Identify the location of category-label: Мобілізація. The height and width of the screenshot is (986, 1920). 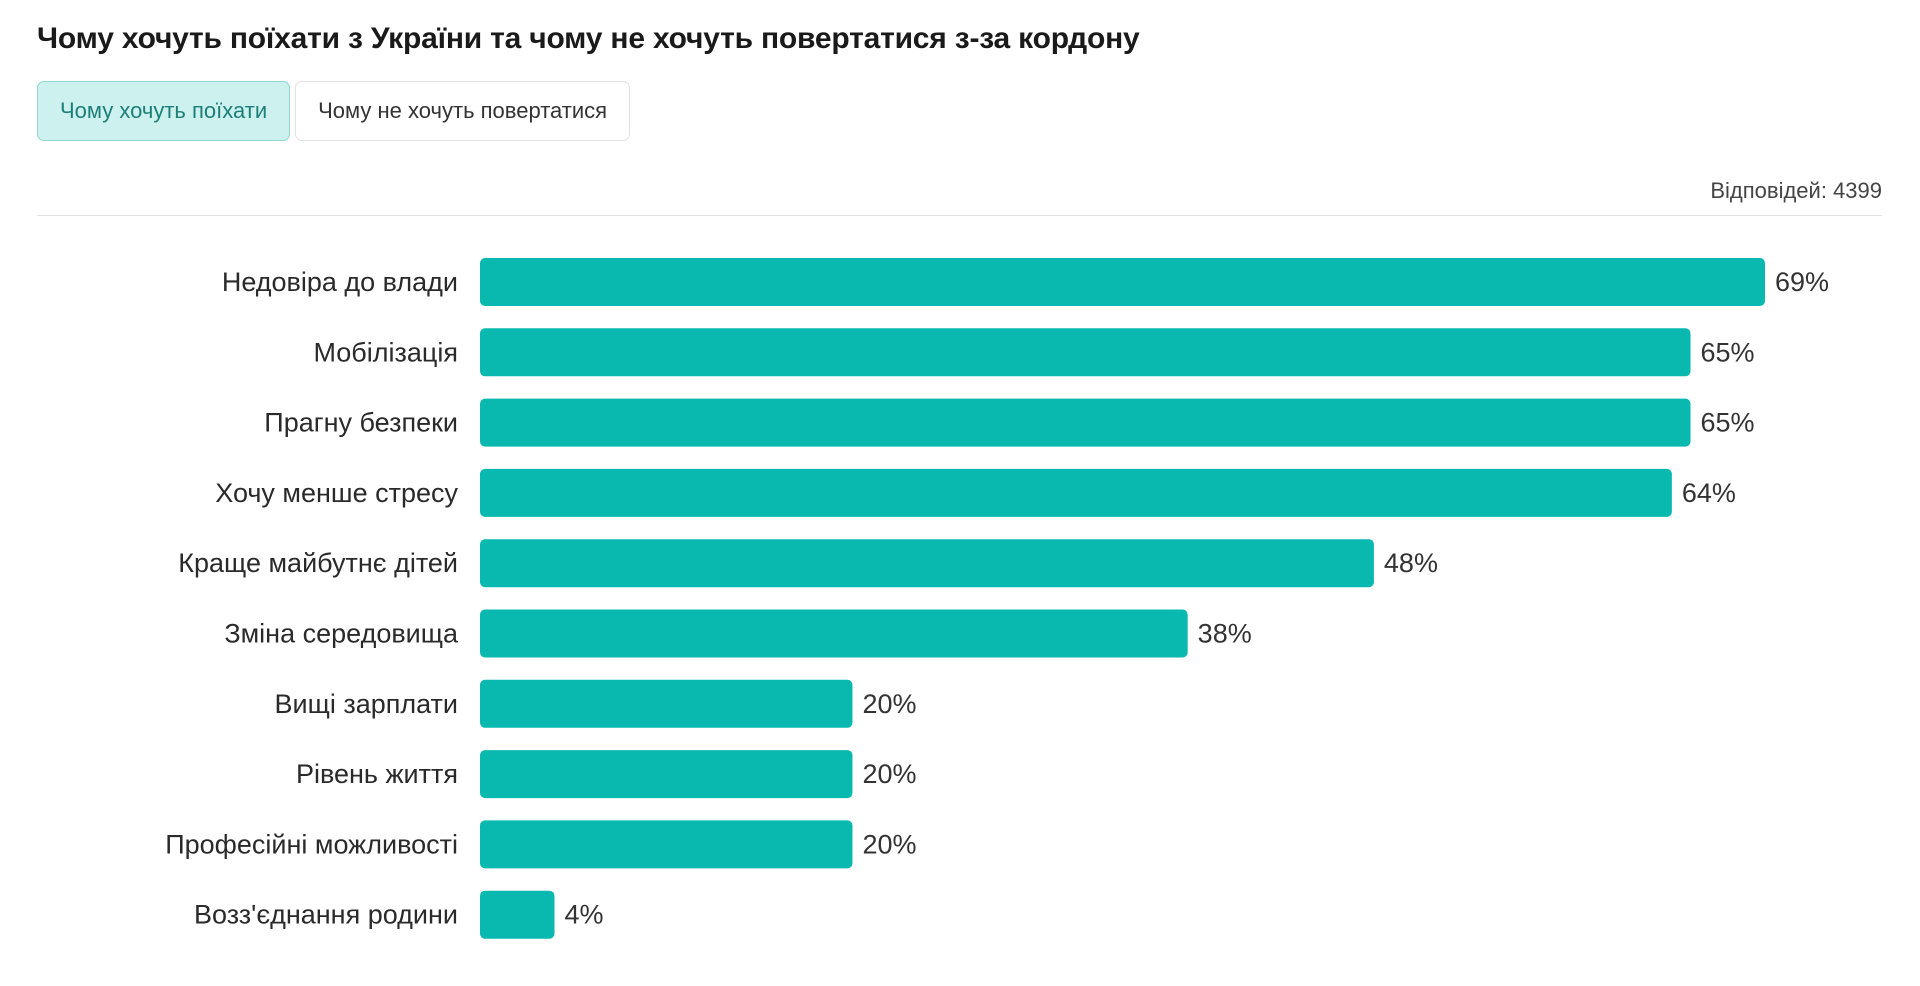
(385, 352).